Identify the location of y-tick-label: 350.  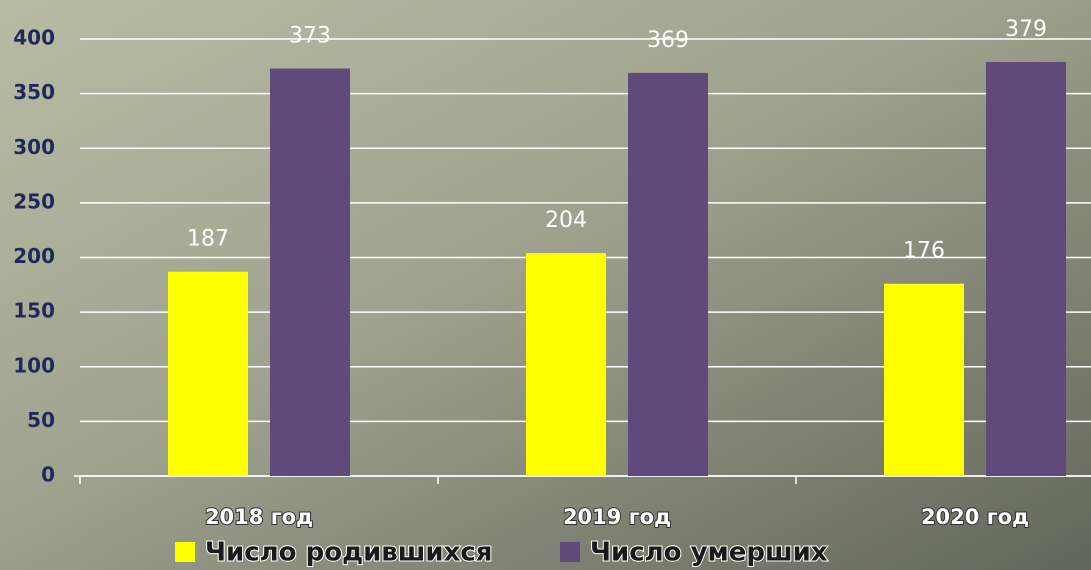
(34, 92).